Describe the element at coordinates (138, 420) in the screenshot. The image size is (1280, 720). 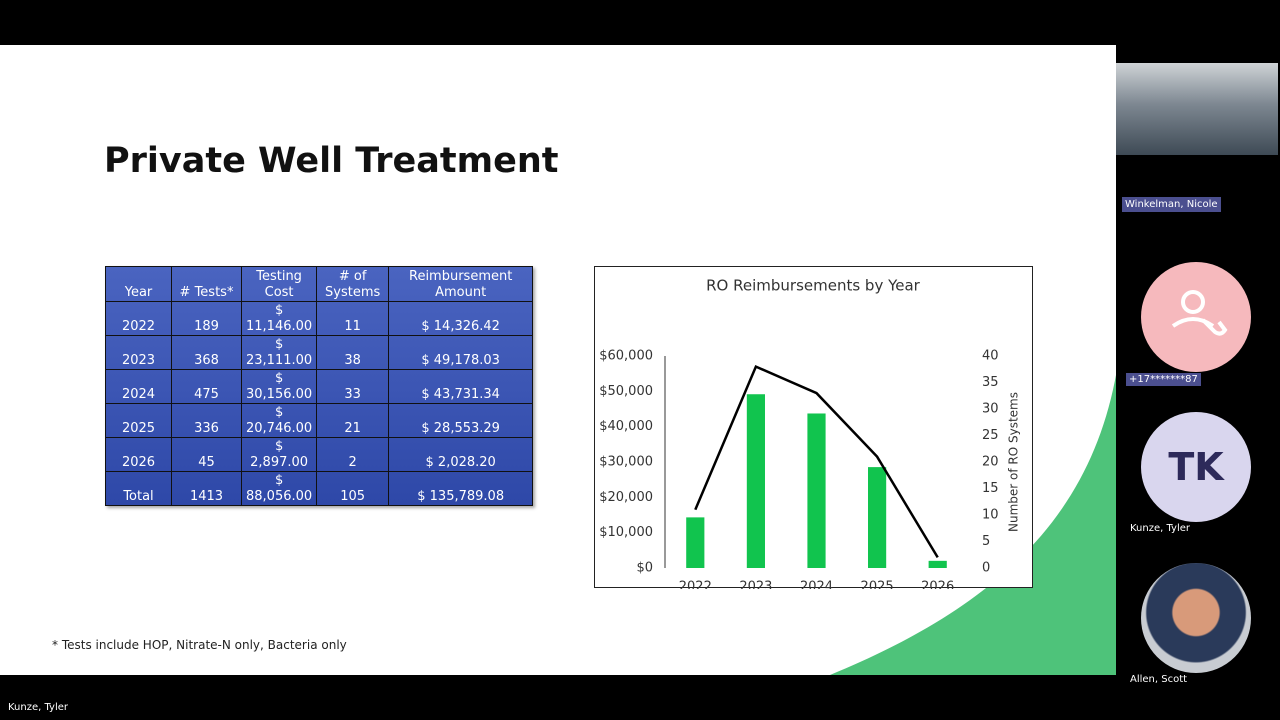
I see `cell: 2025` at that location.